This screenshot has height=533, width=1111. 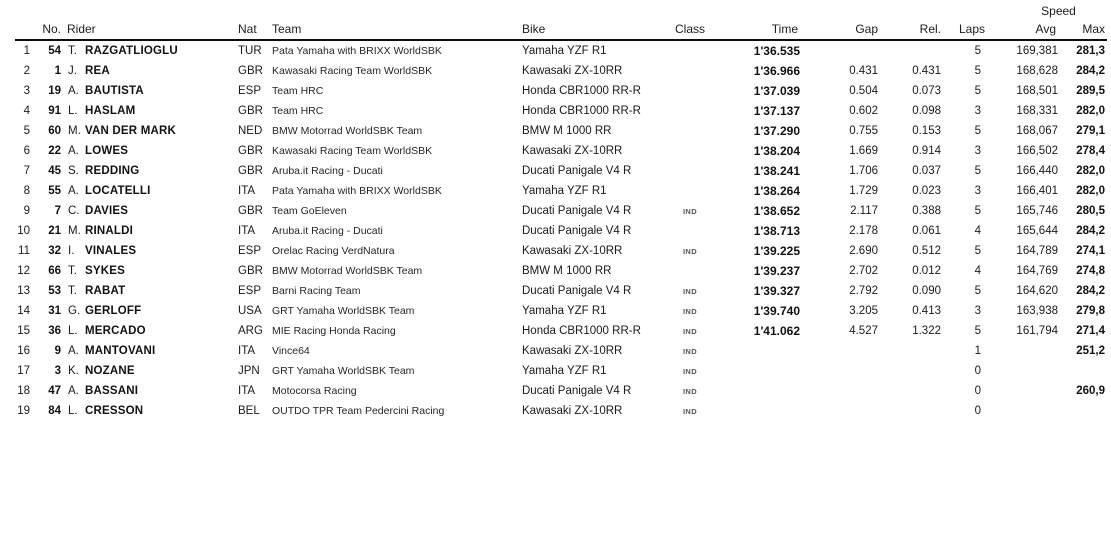 I want to click on cell-avg: 164,789, so click(x=1037, y=251).